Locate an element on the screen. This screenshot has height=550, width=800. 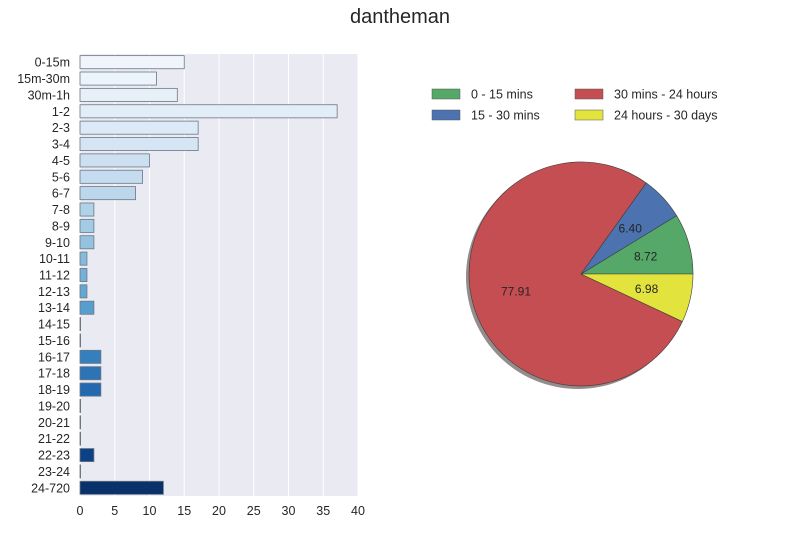
figure-title: dantheman is located at coordinates (400, 17).